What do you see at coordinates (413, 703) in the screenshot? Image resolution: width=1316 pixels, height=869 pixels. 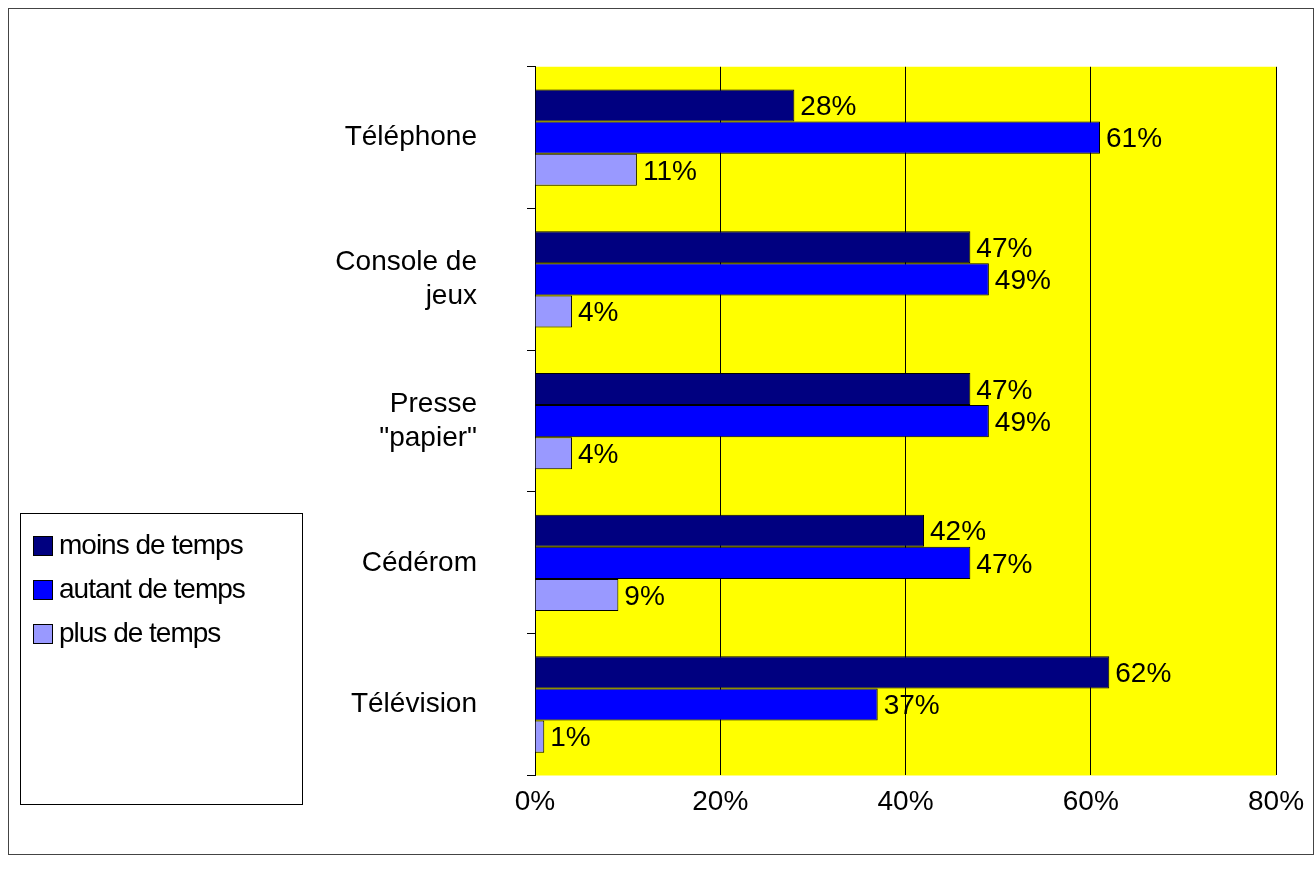 I see `y-tick-label: Télévision` at bounding box center [413, 703].